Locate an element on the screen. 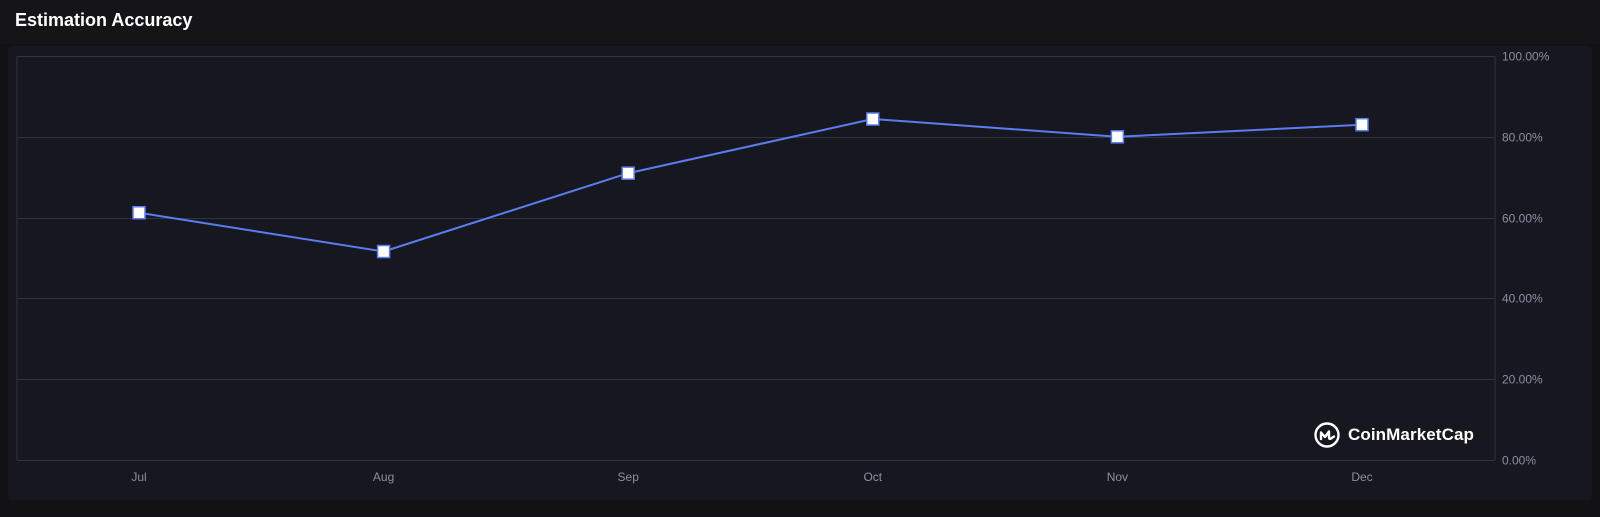  coinmarketcap-logo-icon is located at coordinates (1327, 435).